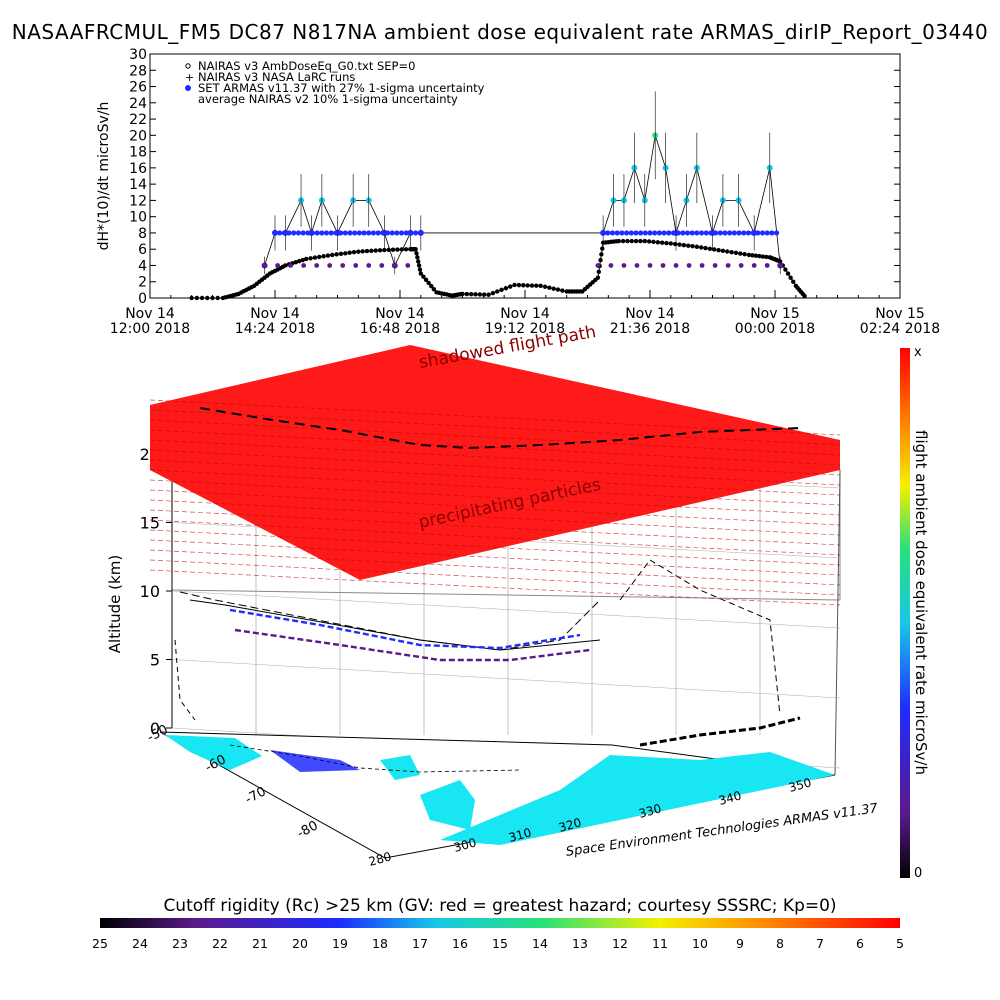 This screenshot has width=1000, height=1000. I want to click on land-mass, so click(400, 767).